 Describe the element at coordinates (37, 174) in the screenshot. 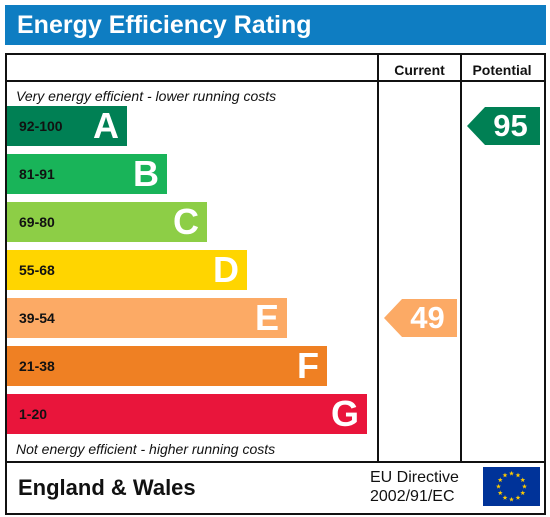

I see `band-range-label: 81-91` at that location.